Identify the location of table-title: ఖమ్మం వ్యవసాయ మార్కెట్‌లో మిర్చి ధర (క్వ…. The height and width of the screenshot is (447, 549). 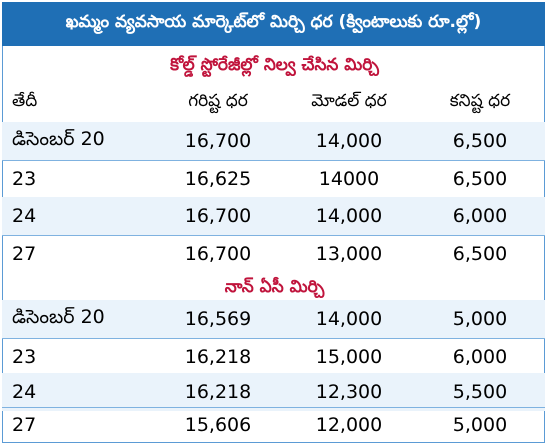
(273, 24).